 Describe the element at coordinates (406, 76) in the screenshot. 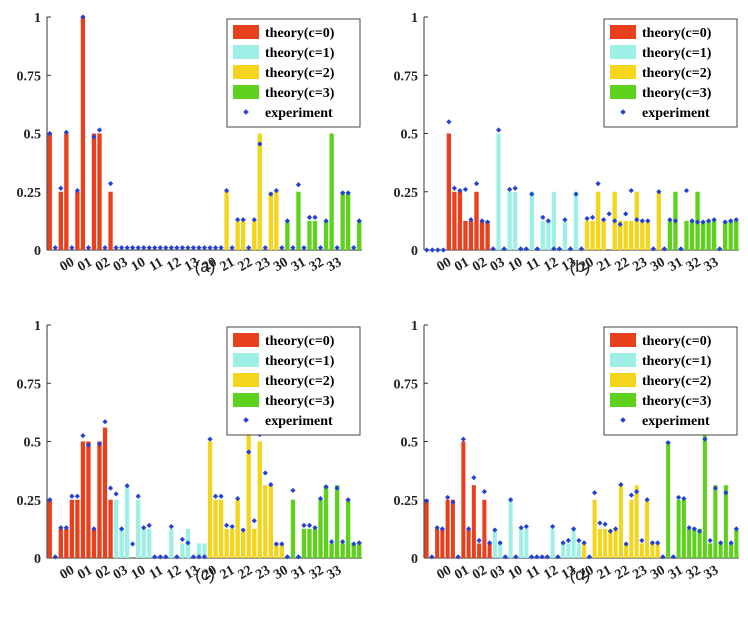

I see `y-tick-label: 0.75` at that location.